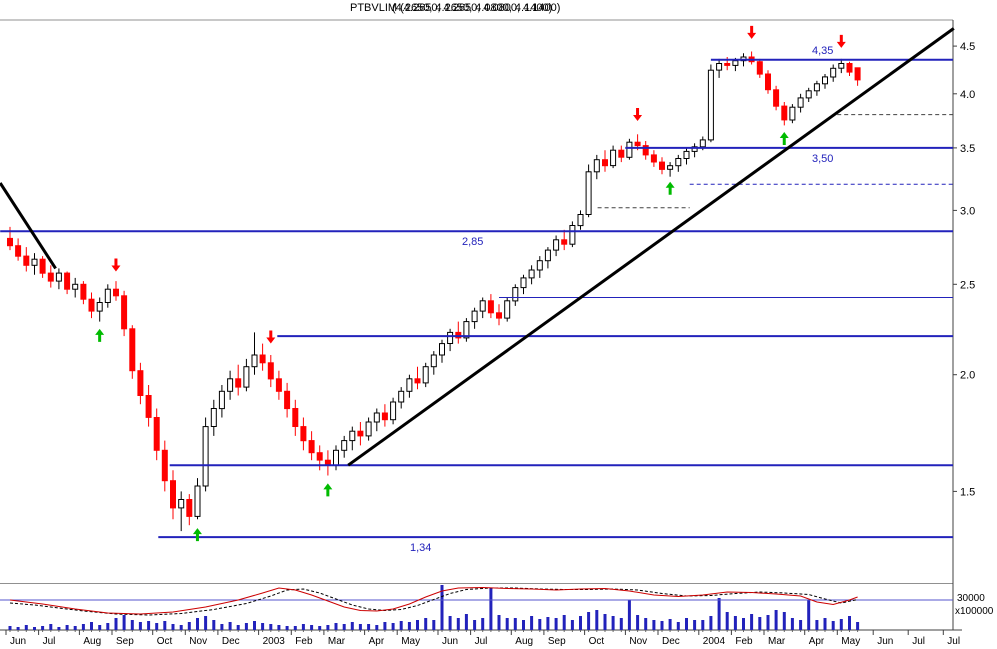  I want to click on month-axis-label: 2004, so click(714, 641).